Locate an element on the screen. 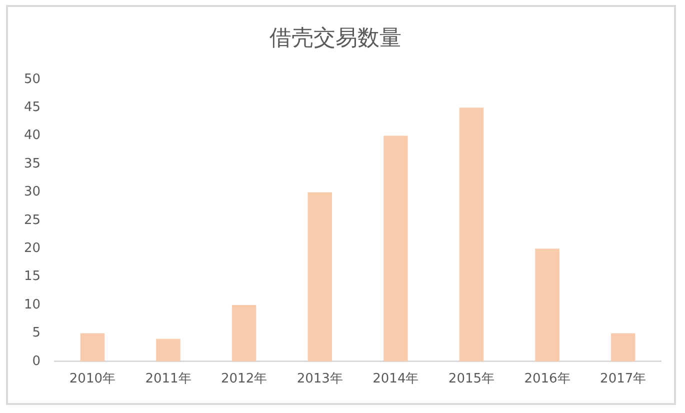 Image resolution: width=685 pixels, height=413 pixels. y-tick-label: 10 is located at coordinates (32, 304).